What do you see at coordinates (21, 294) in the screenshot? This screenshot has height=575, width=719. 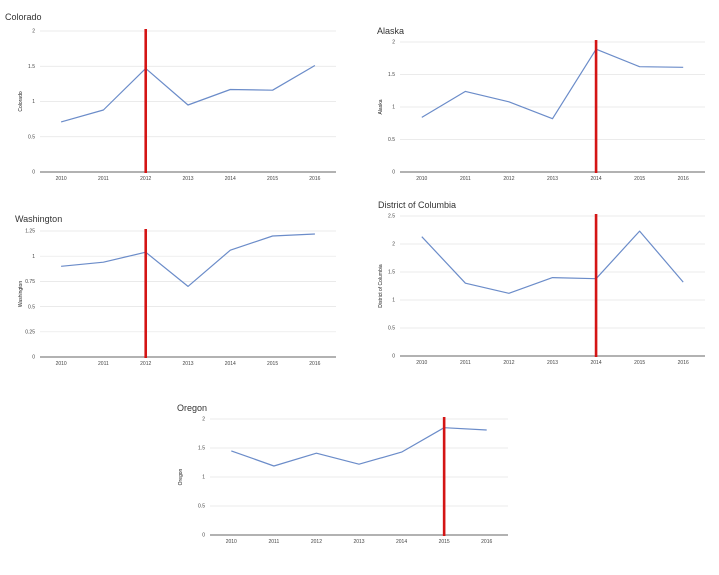 I see `y-axis-label: Washington` at bounding box center [21, 294].